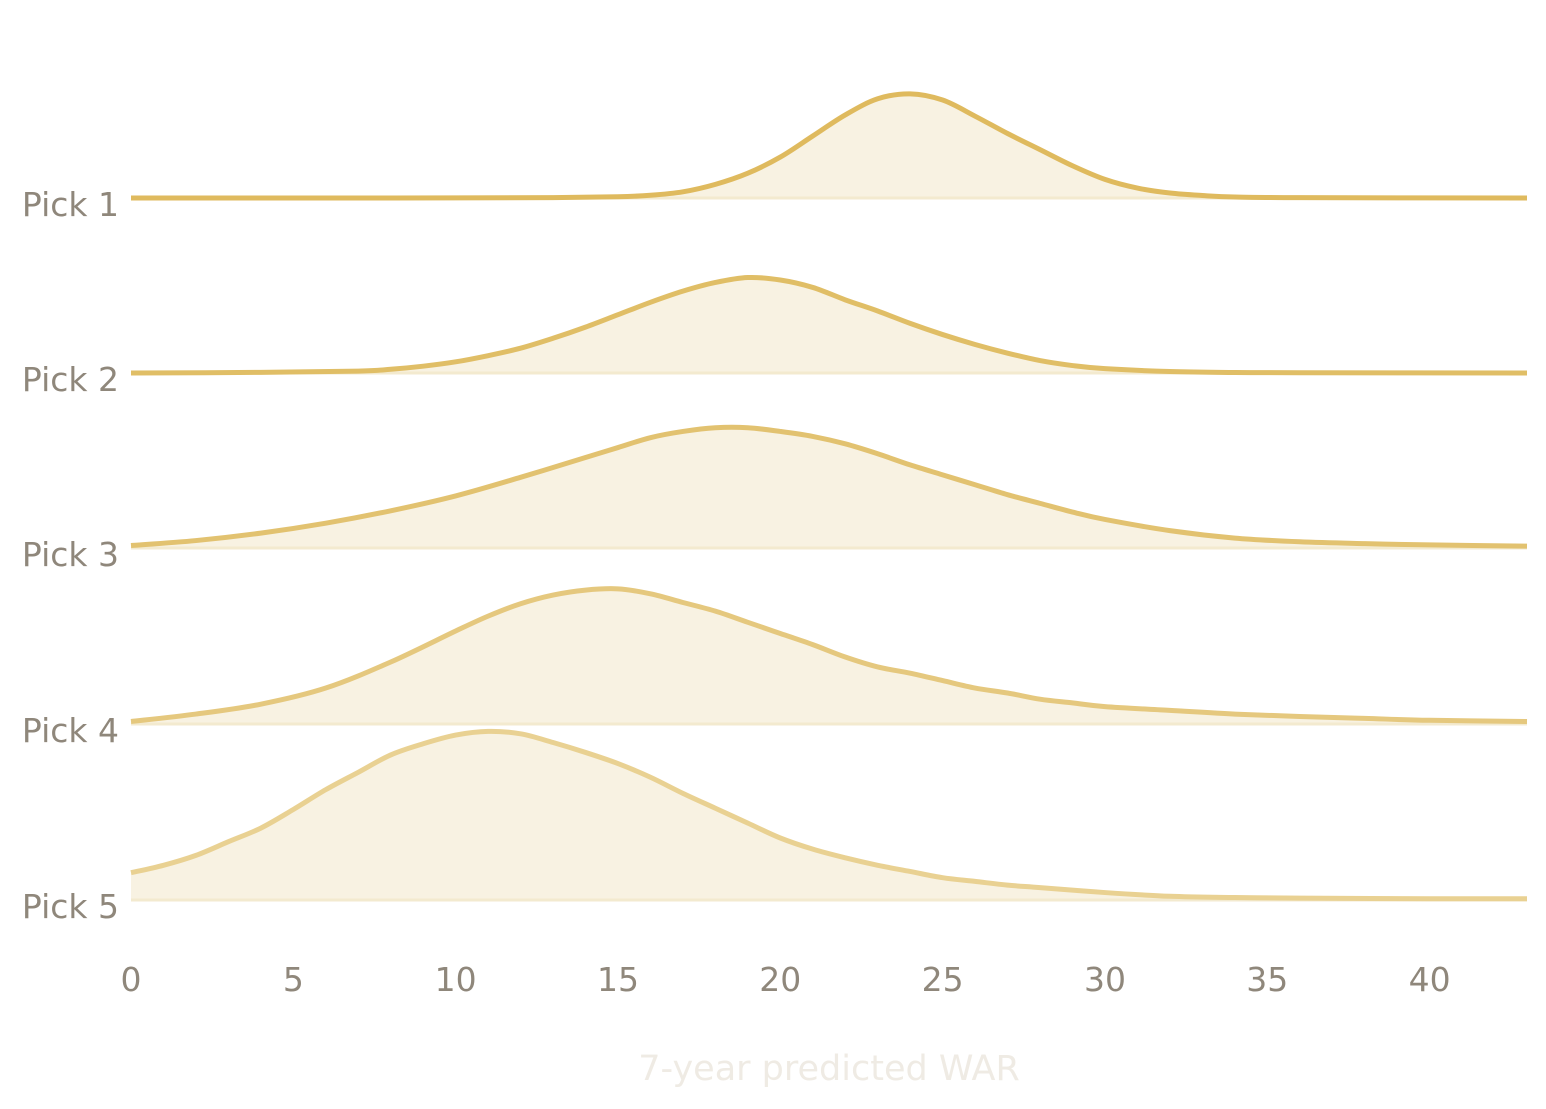 The height and width of the screenshot is (1109, 1546). What do you see at coordinates (70, 204) in the screenshot?
I see `row-label-pick-1: Pick 1` at bounding box center [70, 204].